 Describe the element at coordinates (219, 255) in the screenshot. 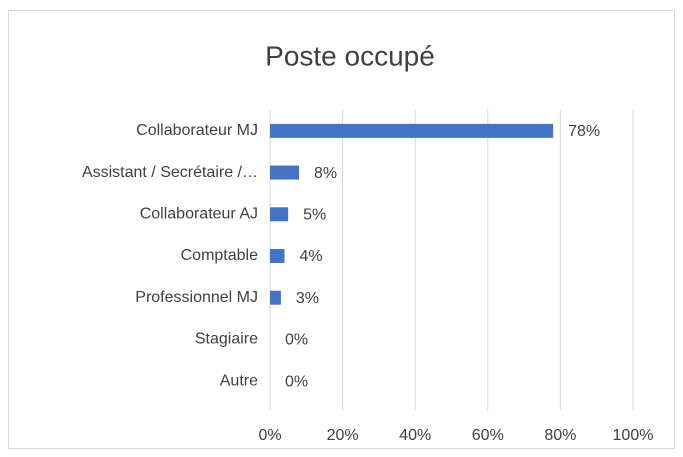

I see `y-tick-label: Comptable` at that location.